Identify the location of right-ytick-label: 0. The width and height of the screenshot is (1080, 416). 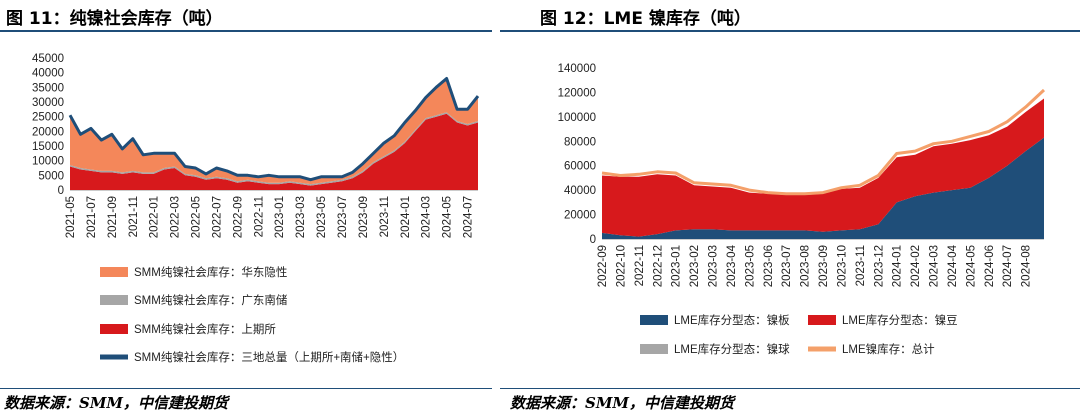
(593, 240).